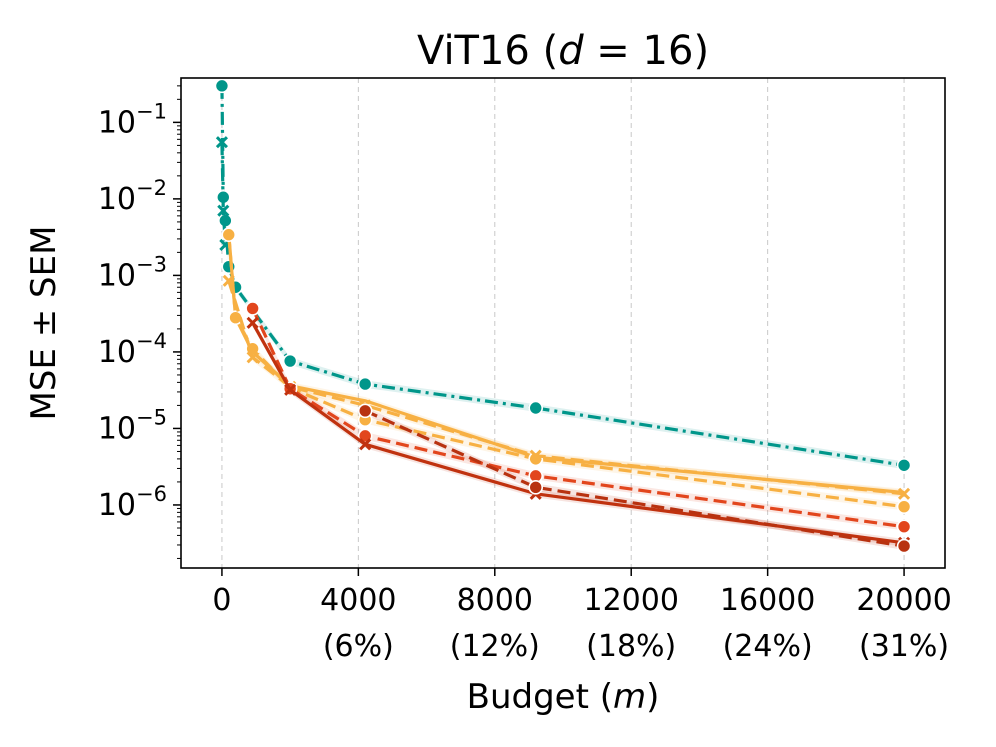 The height and width of the screenshot is (747, 996). Describe the element at coordinates (631, 646) in the screenshot. I see `x-tick-sublabel: (18%)` at that location.